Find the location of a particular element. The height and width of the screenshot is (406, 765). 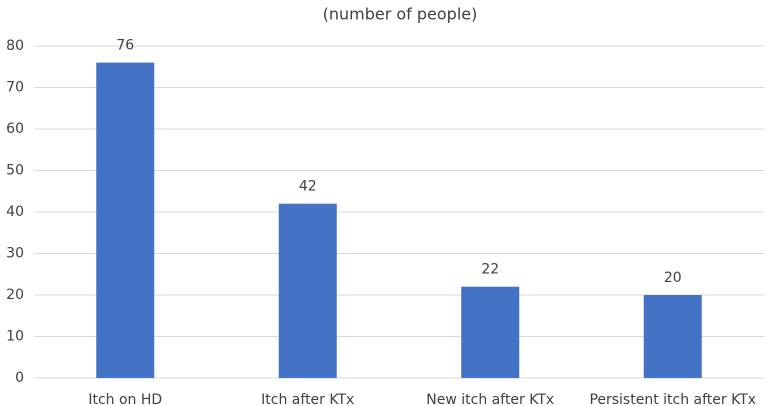

data-label: 76 is located at coordinates (125, 46).